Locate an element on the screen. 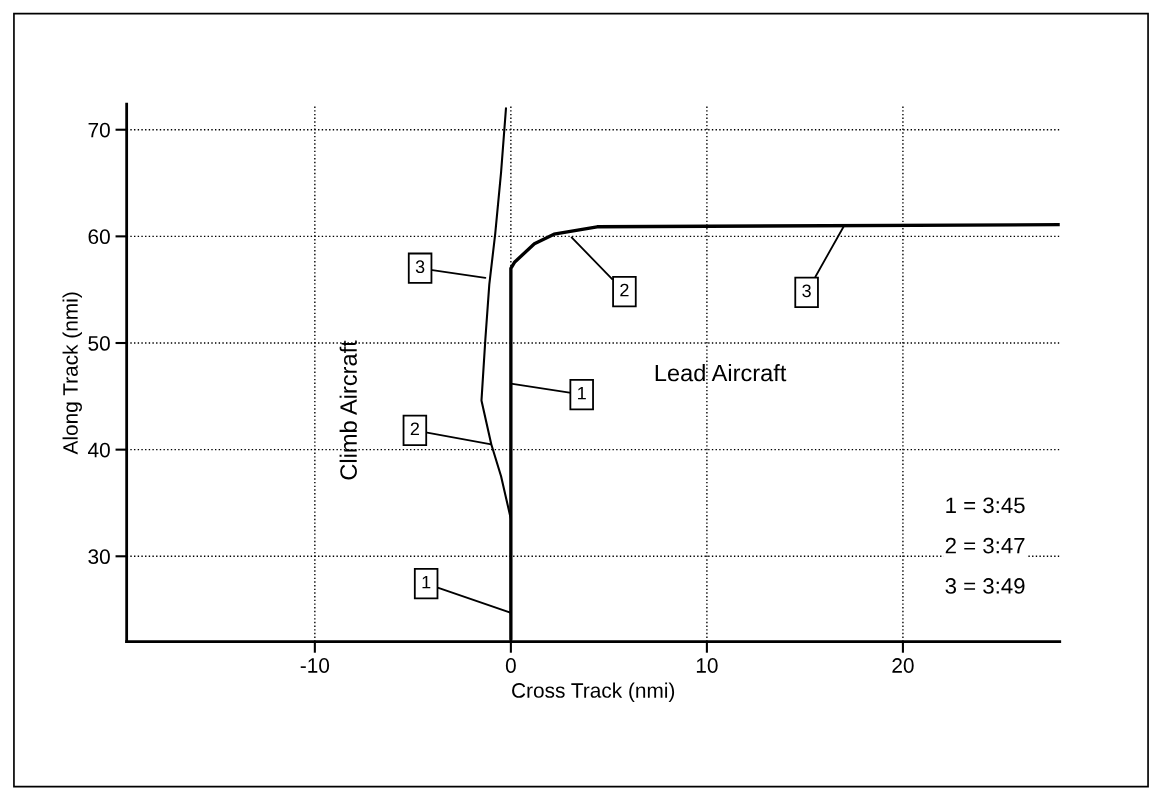  x-tick-label: -10 is located at coordinates (315, 665).